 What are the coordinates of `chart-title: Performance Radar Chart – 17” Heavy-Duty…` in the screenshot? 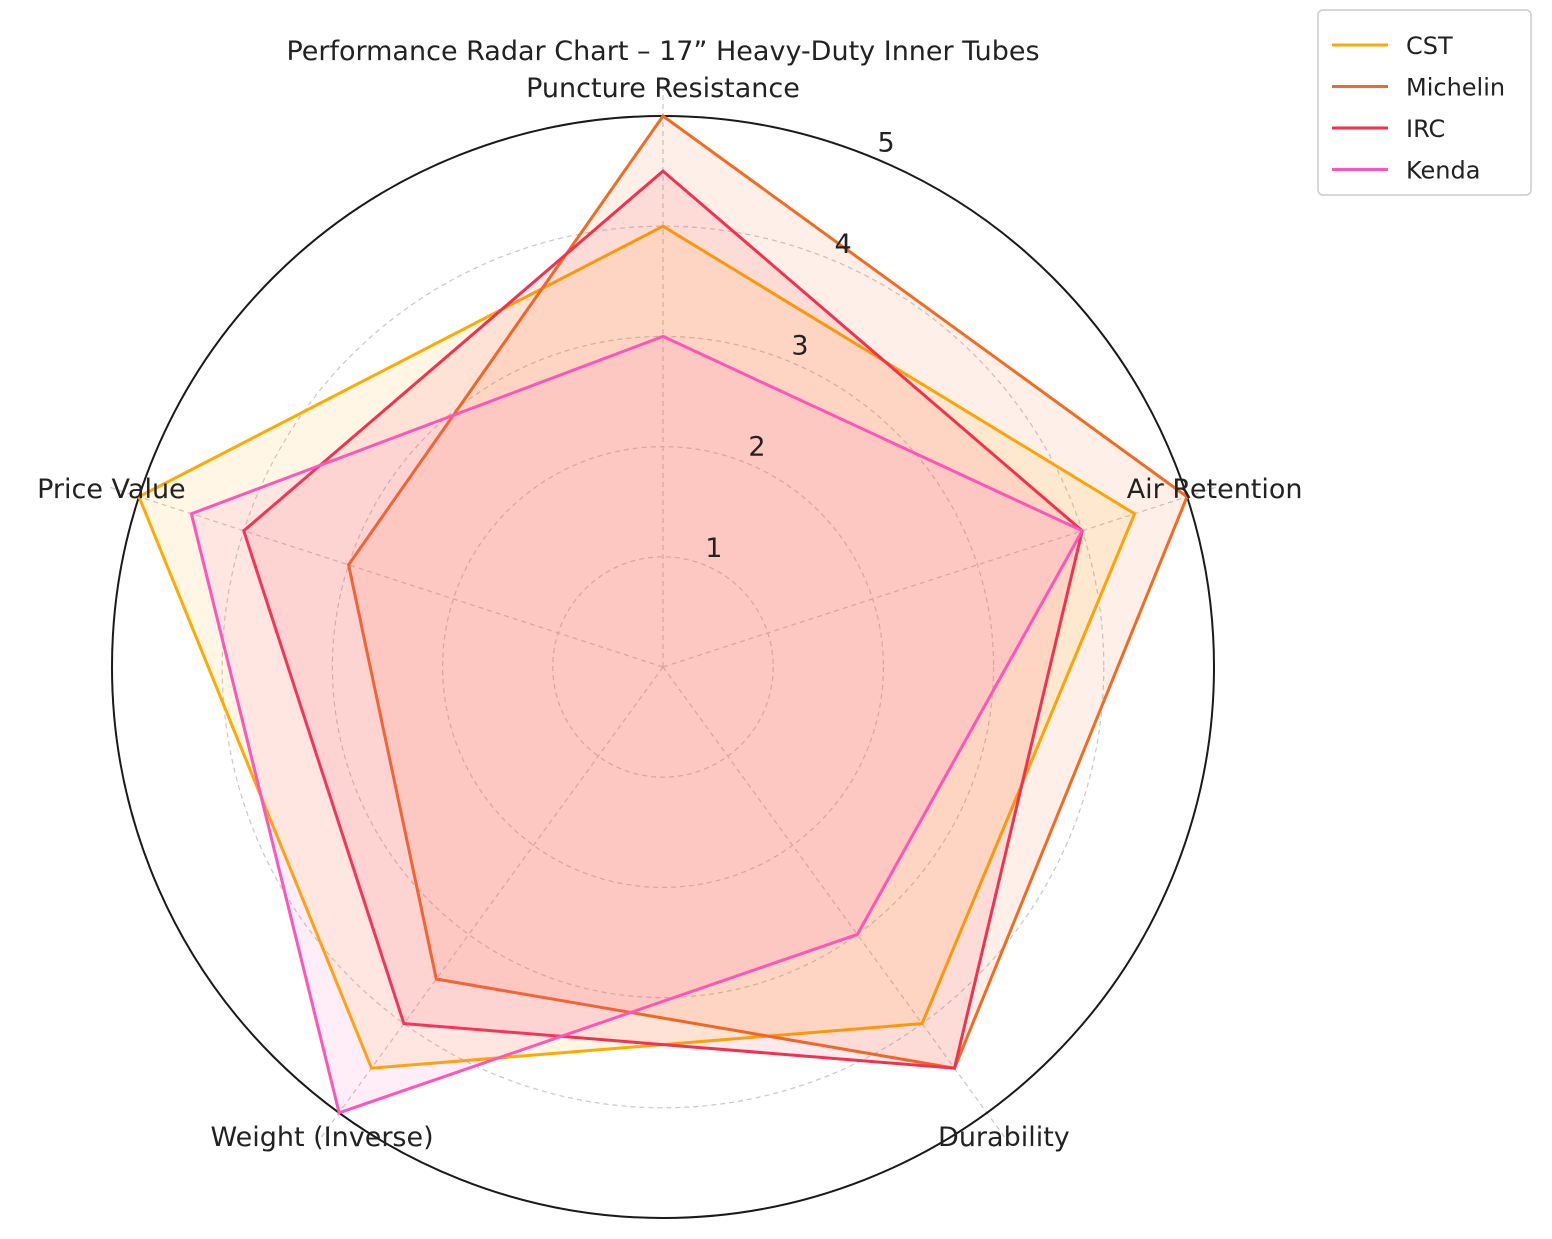 It's located at (662, 51).